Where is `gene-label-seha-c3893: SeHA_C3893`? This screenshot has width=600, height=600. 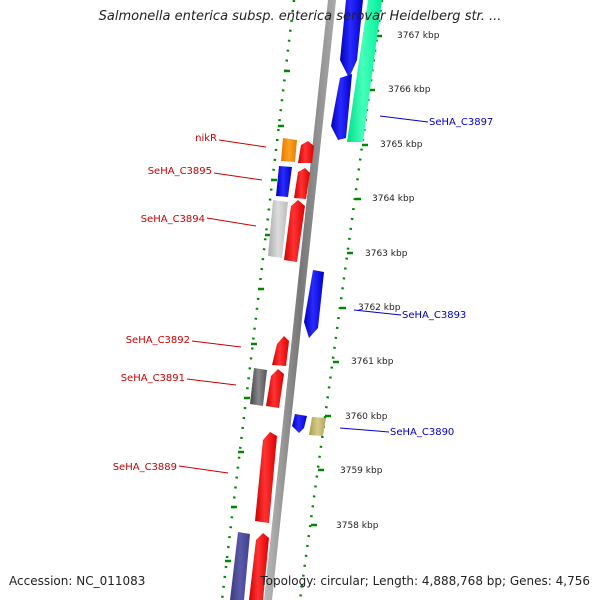 gene-label-seha-c3893: SeHA_C3893 is located at coordinates (434, 315).